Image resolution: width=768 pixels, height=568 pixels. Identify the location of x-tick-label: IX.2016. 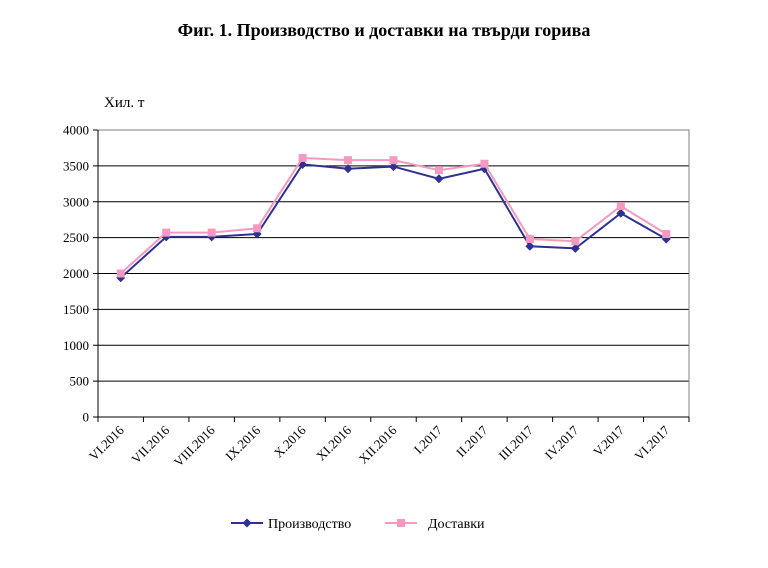
(242, 442).